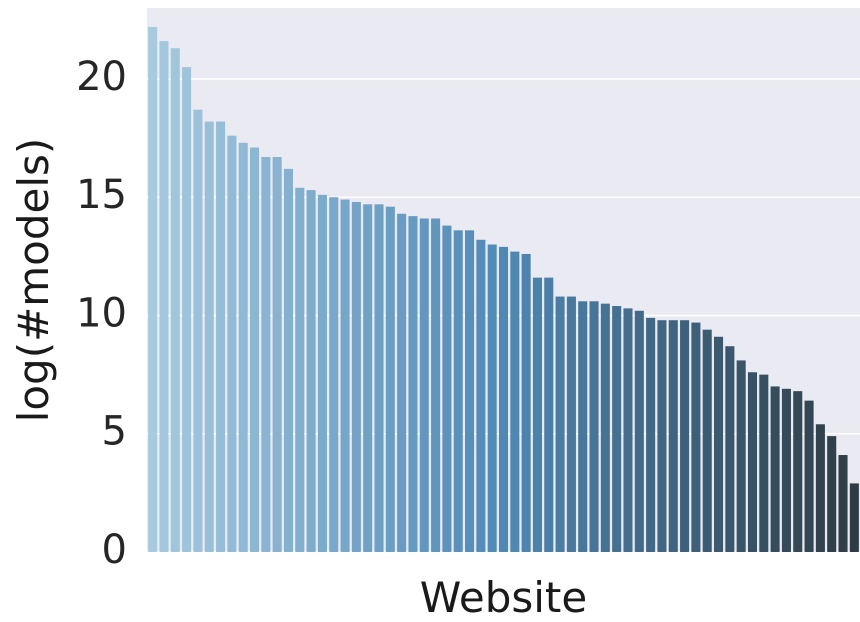 This screenshot has width=860, height=622. I want to click on y-axis-label: log(#models), so click(33, 280).